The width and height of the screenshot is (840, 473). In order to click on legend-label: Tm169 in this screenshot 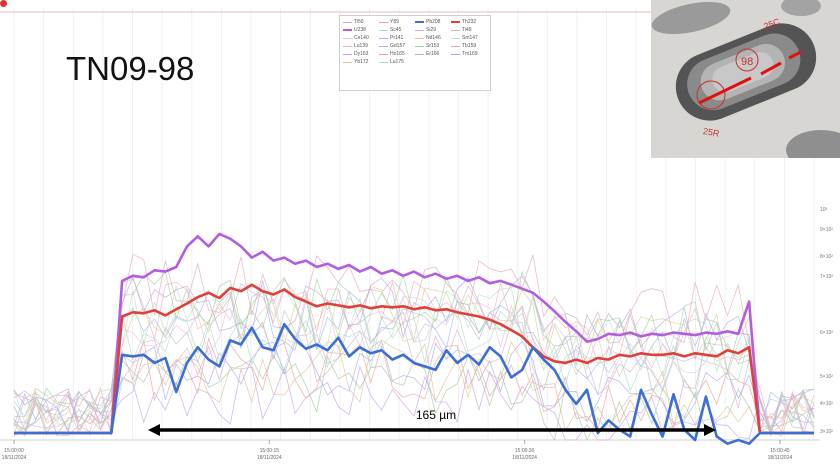, I will do `click(470, 54)`.